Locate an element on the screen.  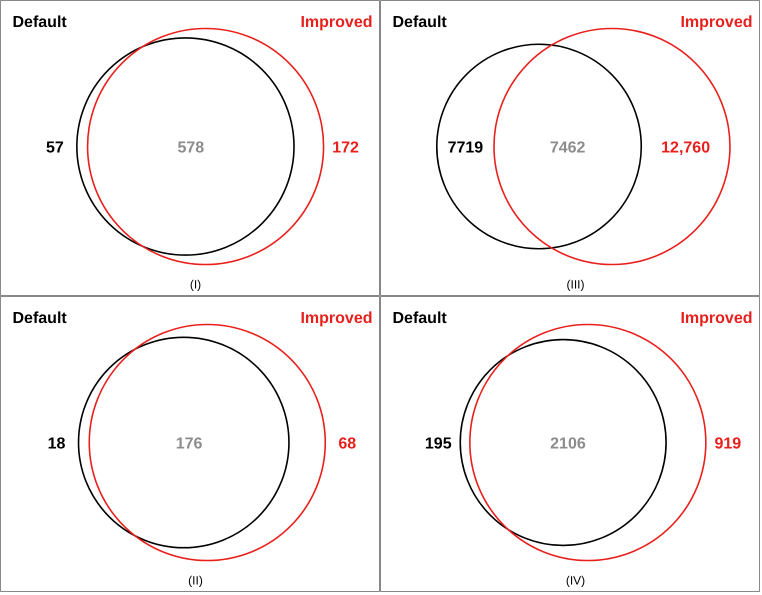
data-label: 919 is located at coordinates (728, 444).